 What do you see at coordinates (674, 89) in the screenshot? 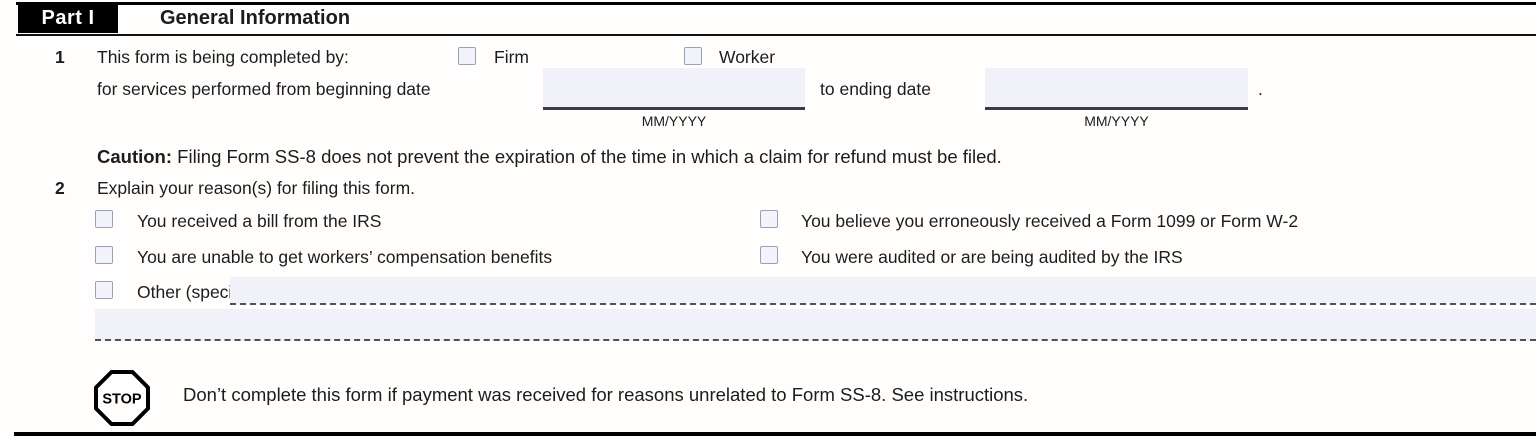
I see `beginning-date-field` at bounding box center [674, 89].